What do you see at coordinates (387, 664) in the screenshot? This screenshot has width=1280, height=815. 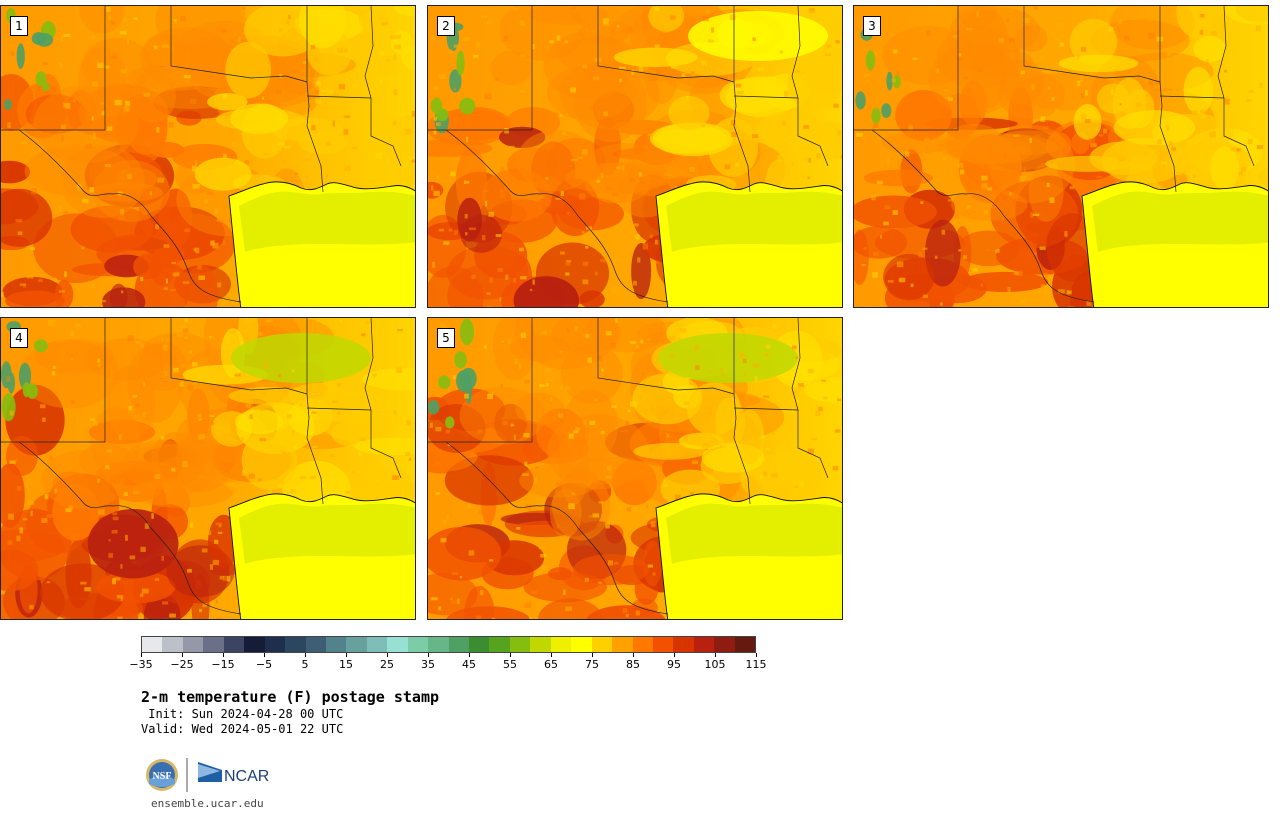 I see `colorbar-tick-label: 25` at bounding box center [387, 664].